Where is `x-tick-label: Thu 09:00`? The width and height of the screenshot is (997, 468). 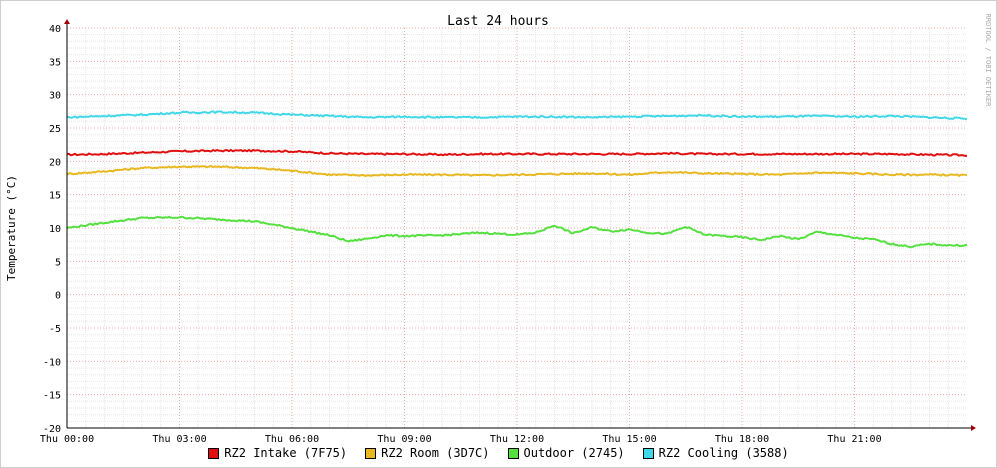 x-tick-label: Thu 09:00 is located at coordinates (404, 439).